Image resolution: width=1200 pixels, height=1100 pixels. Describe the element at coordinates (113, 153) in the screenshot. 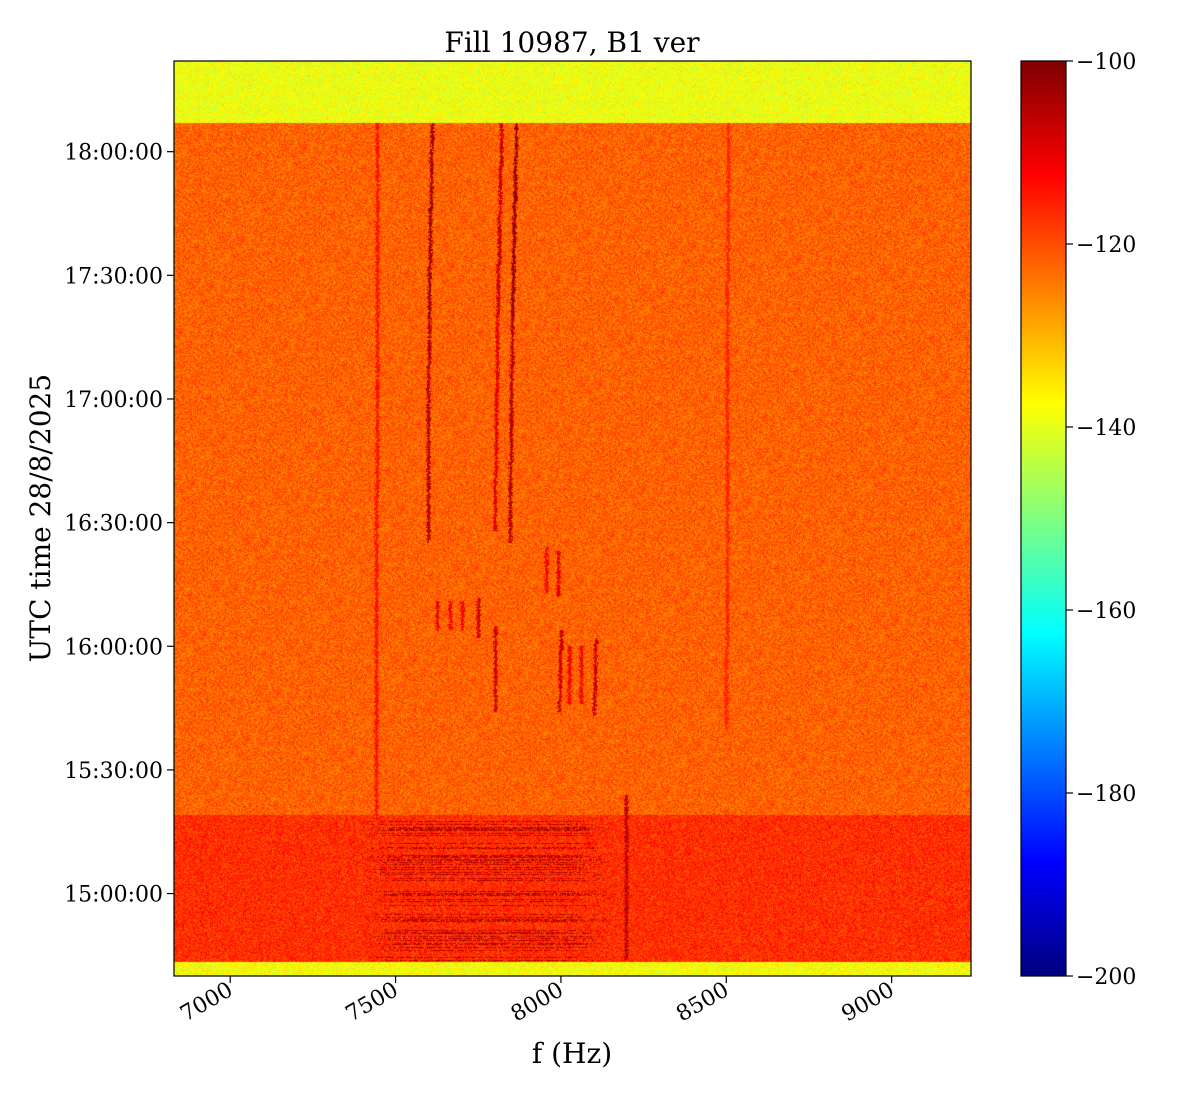

I see `y-tick-label: 18:00:00` at that location.